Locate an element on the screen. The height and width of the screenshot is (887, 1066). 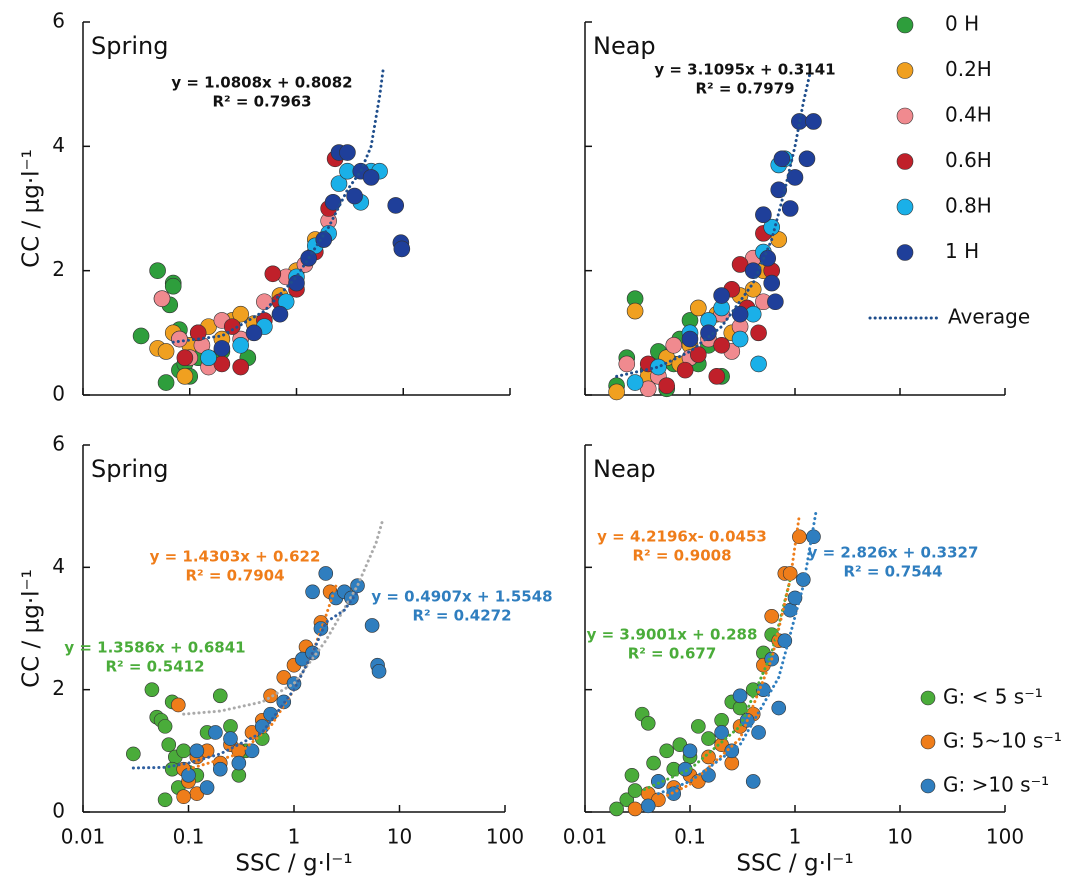
legend-label: 0.8H is located at coordinates (968, 206).